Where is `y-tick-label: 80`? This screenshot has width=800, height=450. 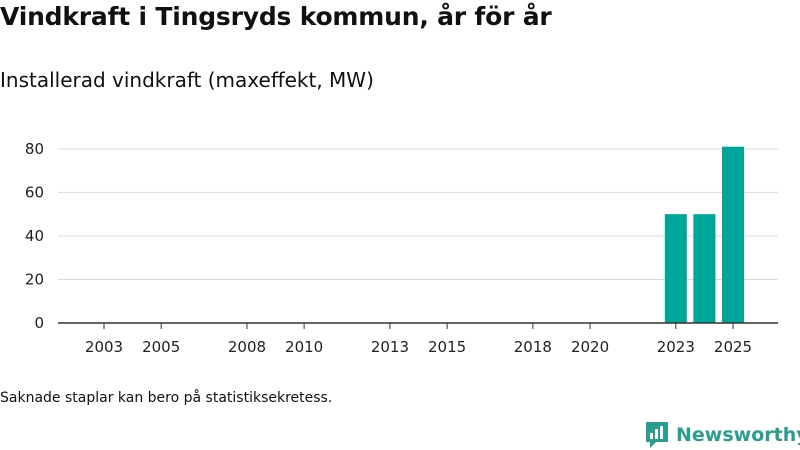 y-tick-label: 80 is located at coordinates (34, 149).